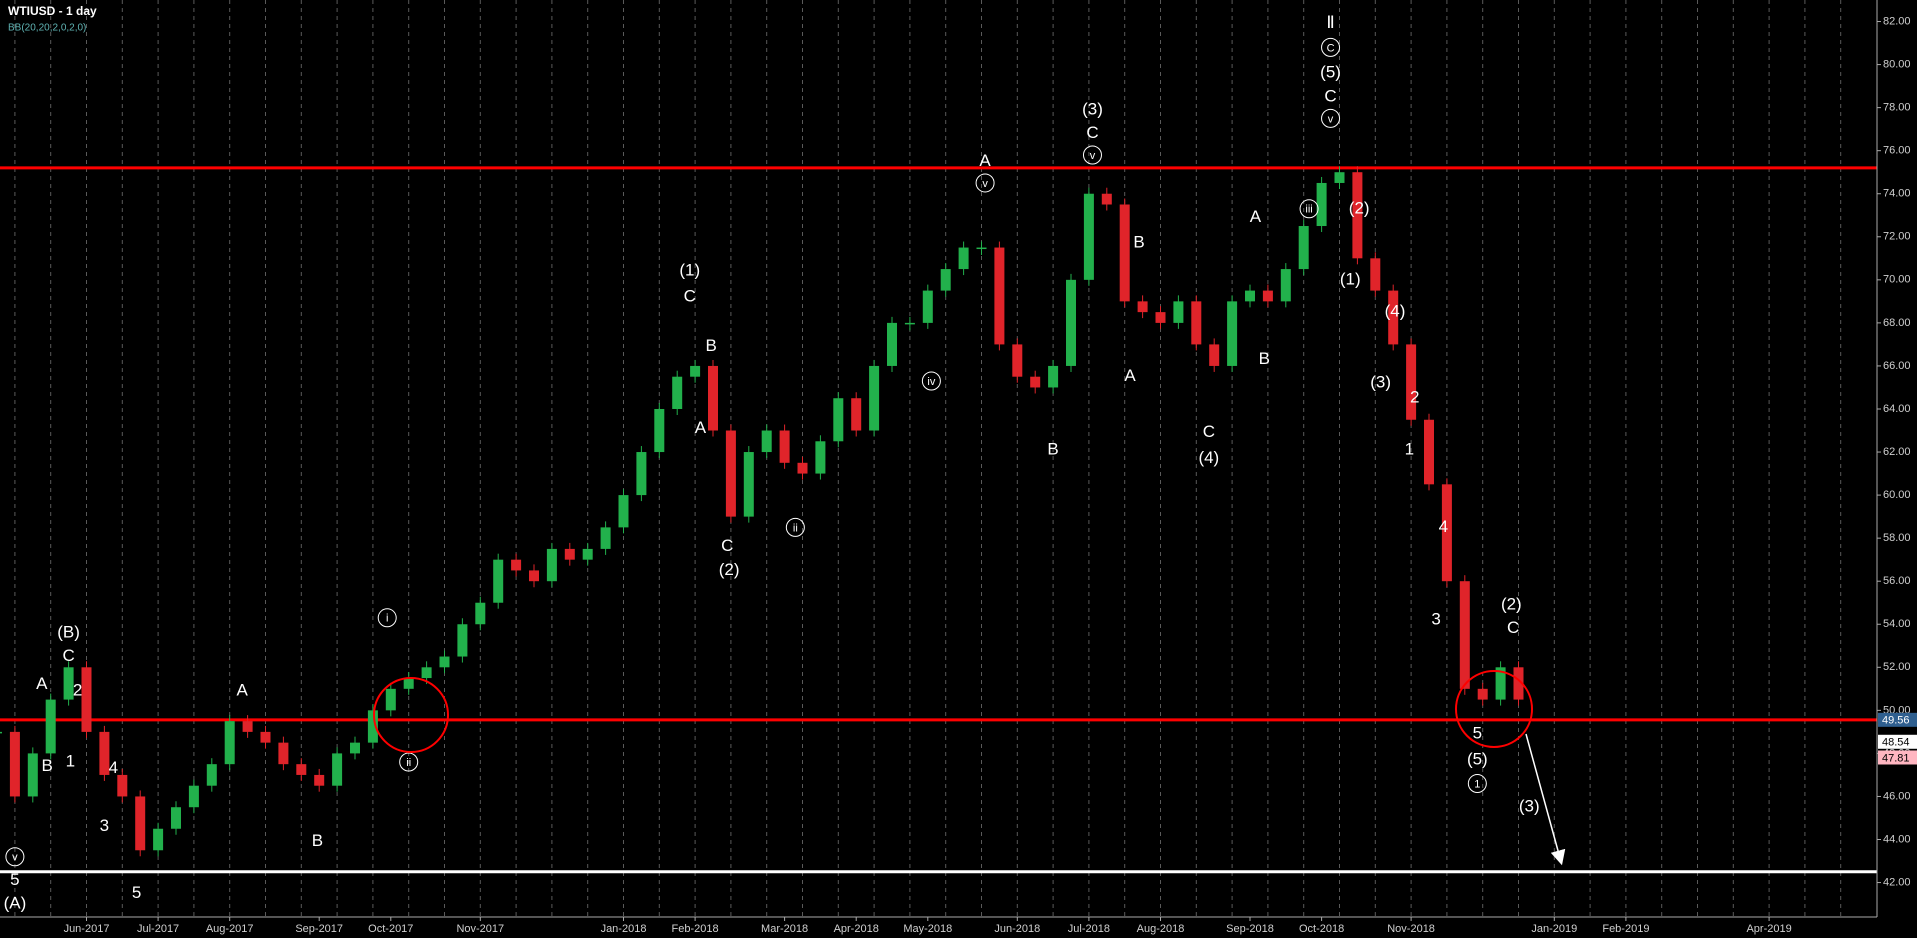  Describe the element at coordinates (1250, 929) in the screenshot. I see `x-tick-label: Sep-2018` at that location.